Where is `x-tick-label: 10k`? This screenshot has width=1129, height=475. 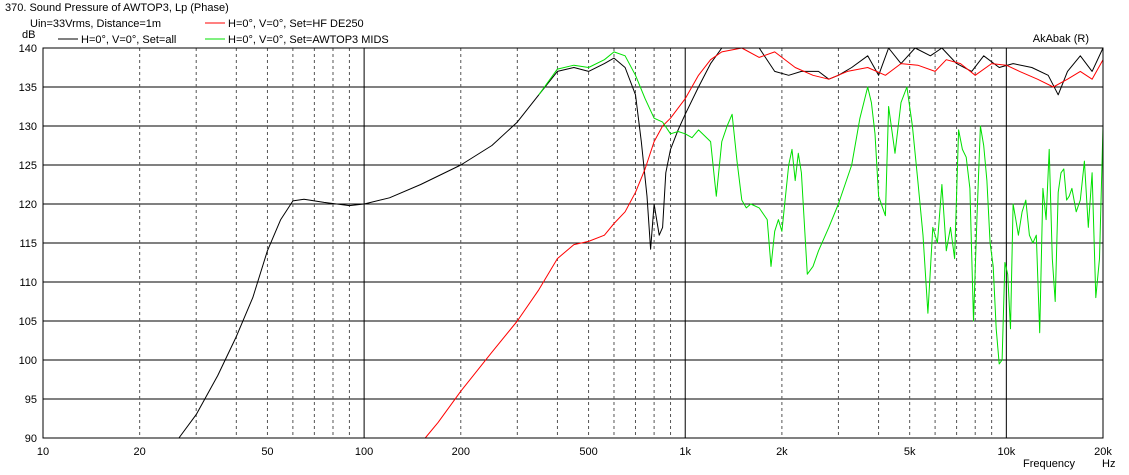
x-tick-label: 10k is located at coordinates (1006, 452).